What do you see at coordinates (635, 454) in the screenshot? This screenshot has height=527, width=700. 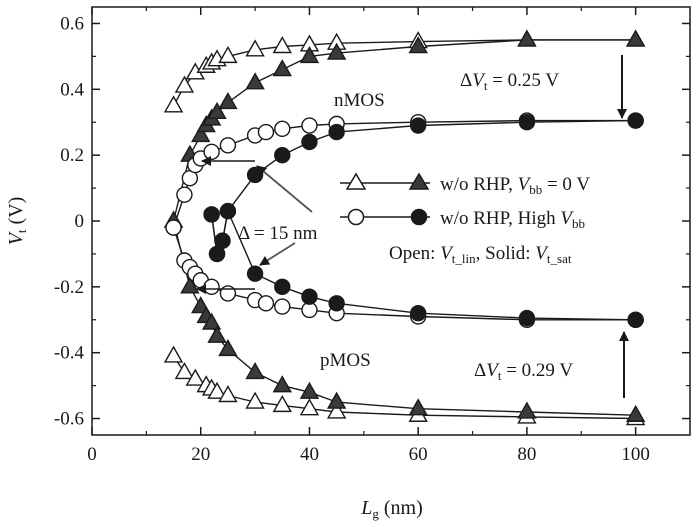 I see `x-tick-label: 100` at bounding box center [635, 454].